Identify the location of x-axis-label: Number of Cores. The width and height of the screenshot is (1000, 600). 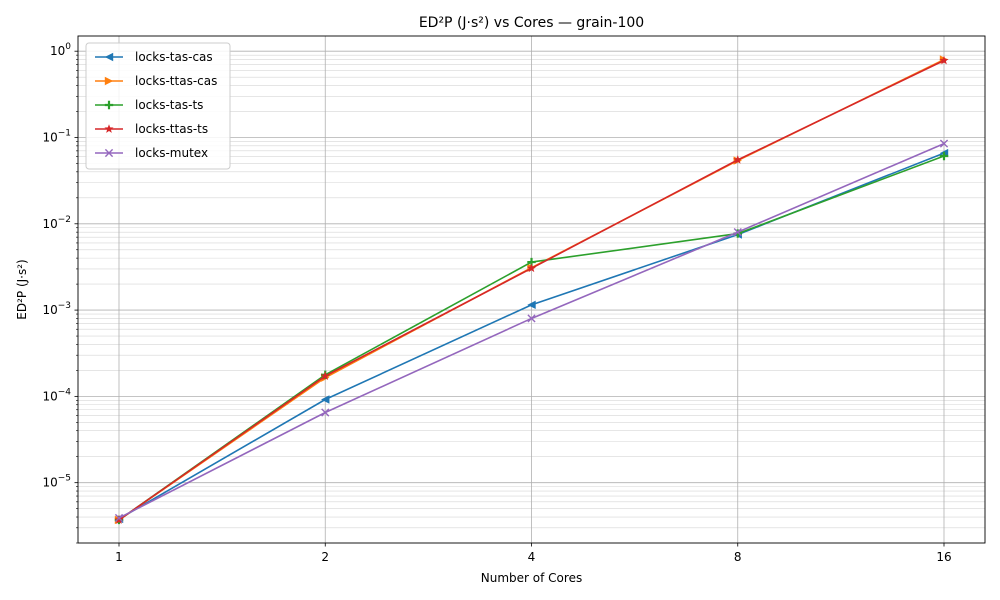
(531, 578).